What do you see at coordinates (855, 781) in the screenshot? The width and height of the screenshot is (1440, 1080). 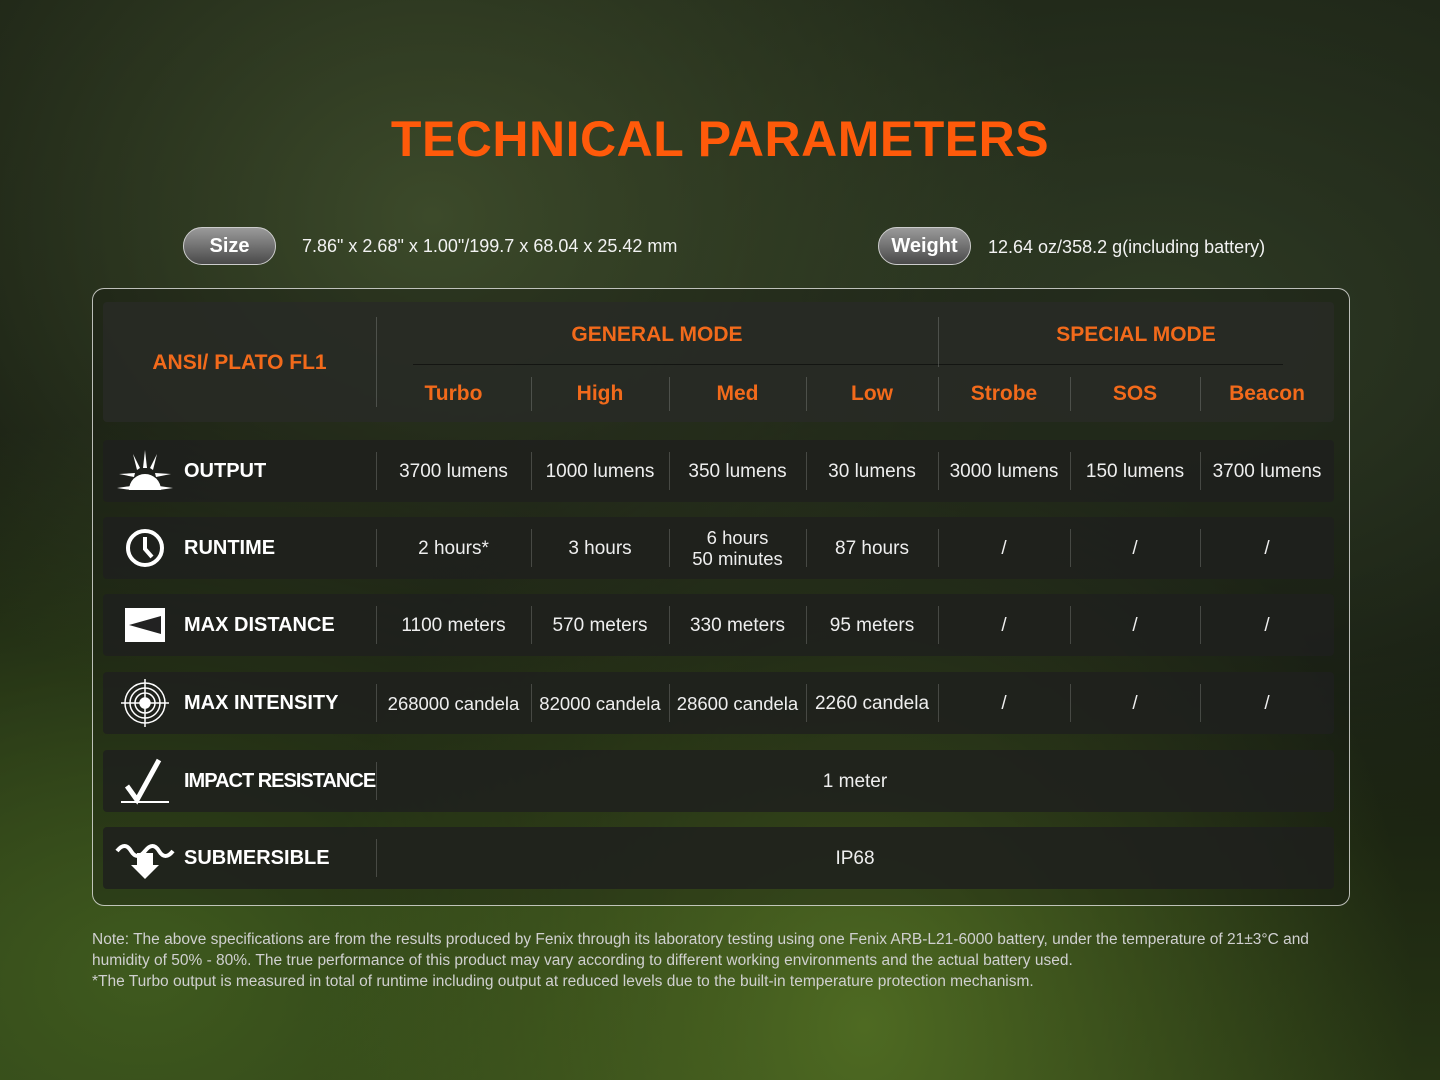 I see `value-cell: 1 meter` at bounding box center [855, 781].